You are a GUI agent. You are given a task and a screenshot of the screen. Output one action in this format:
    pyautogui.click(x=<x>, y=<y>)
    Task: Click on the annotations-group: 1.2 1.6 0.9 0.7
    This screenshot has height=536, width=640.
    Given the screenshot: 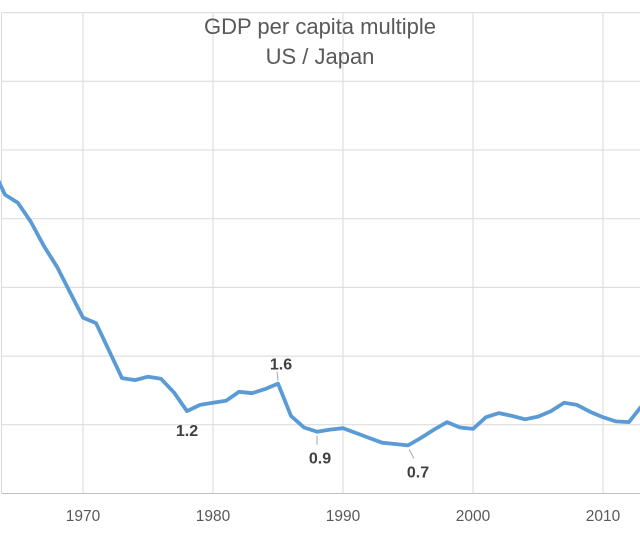 What is the action you would take?
    pyautogui.click(x=302, y=419)
    